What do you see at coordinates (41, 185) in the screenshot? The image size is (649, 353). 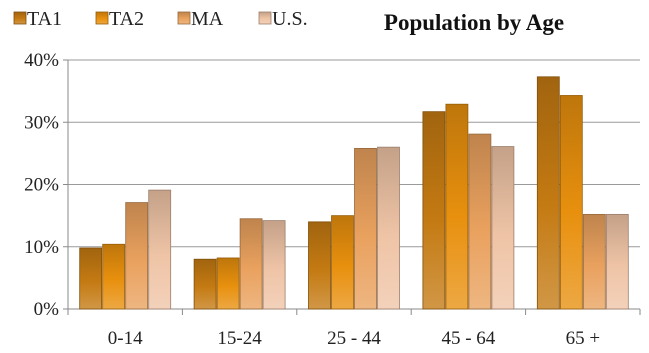 I see `y-tick-label: 20%` at bounding box center [41, 185].